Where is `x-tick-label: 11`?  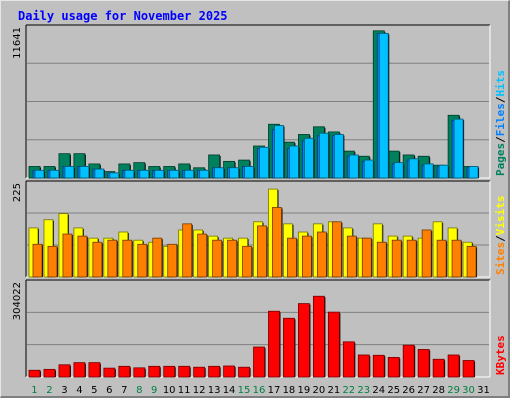
x-tick-label: 11 is located at coordinates (184, 390).